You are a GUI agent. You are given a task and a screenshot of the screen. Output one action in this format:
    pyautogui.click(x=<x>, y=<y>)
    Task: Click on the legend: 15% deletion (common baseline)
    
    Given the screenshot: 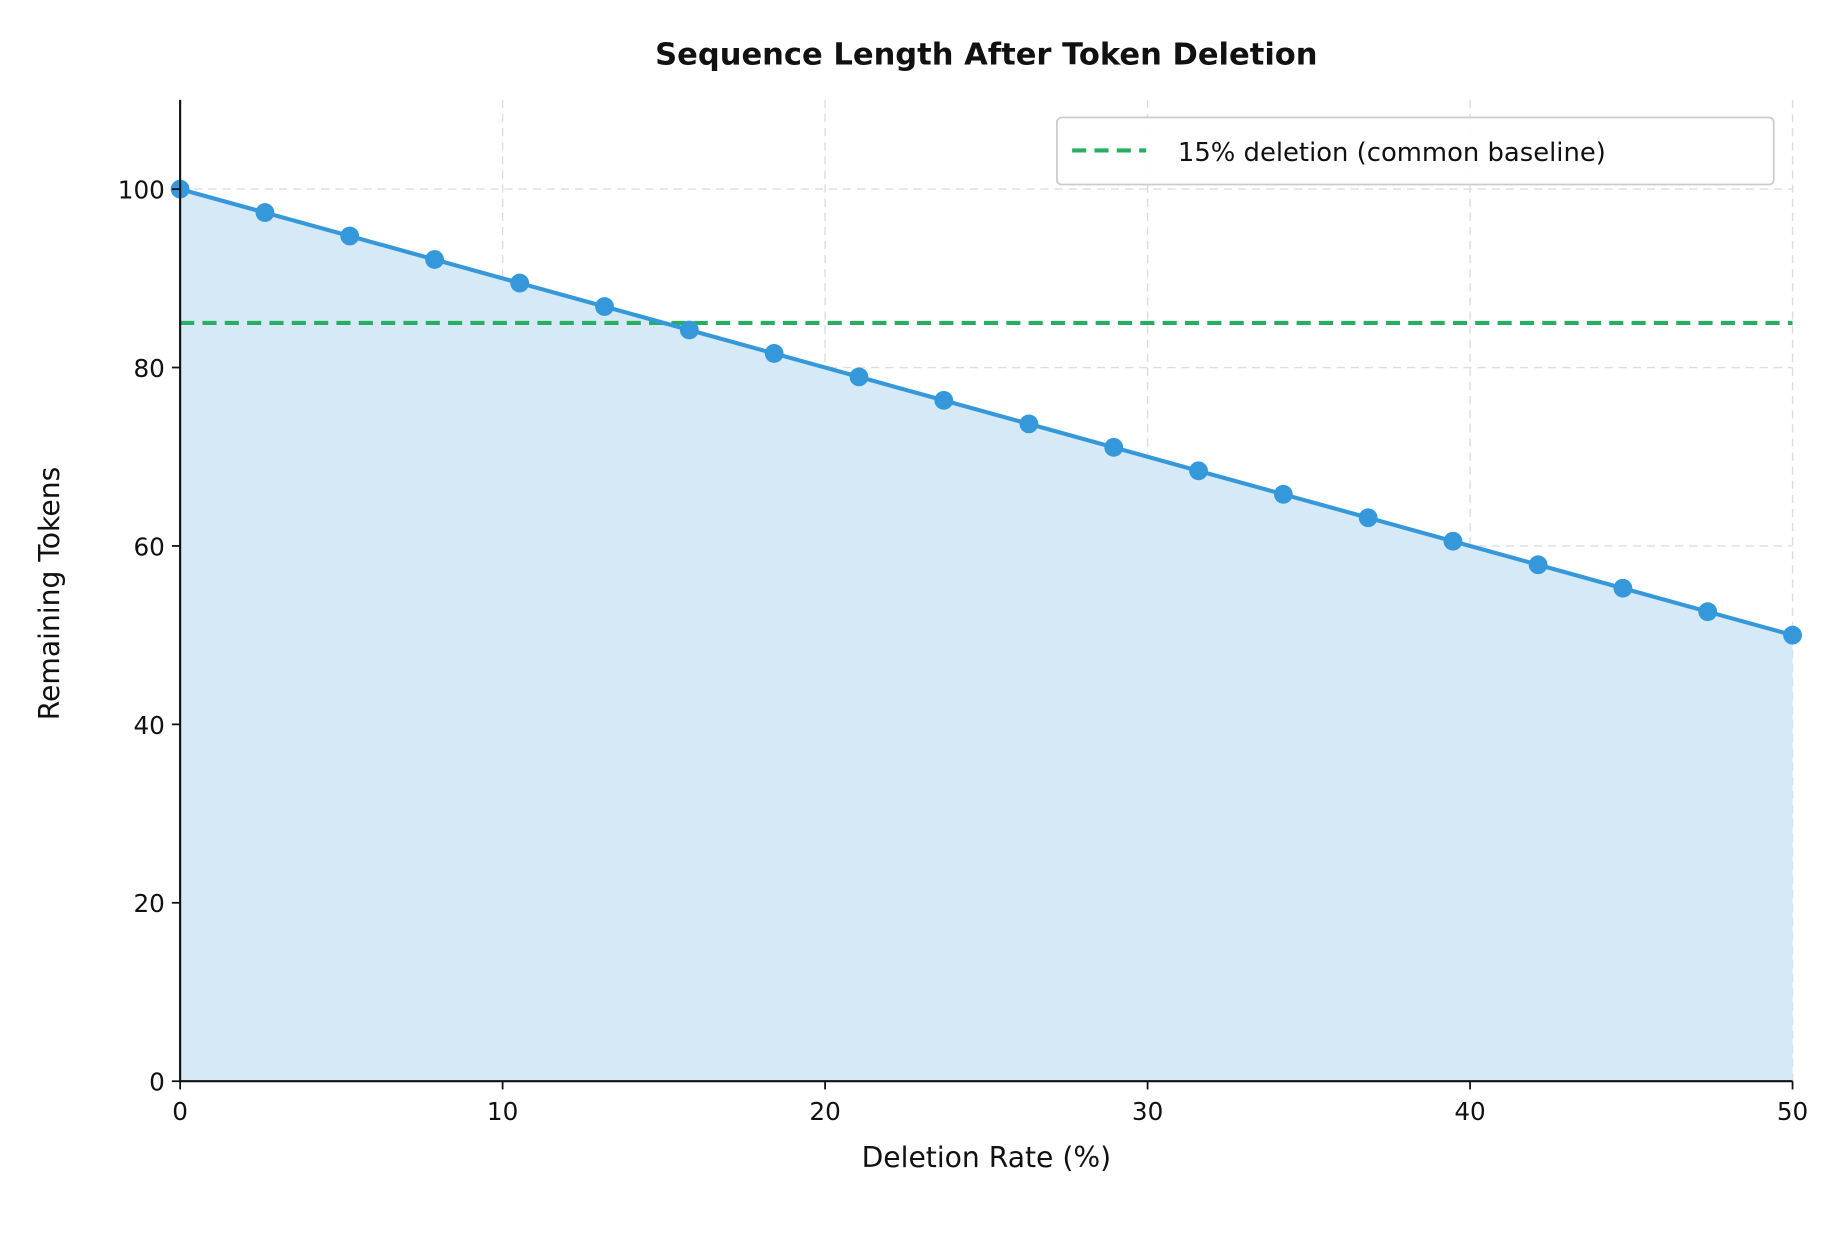 What is the action you would take?
    pyautogui.click(x=1415, y=151)
    